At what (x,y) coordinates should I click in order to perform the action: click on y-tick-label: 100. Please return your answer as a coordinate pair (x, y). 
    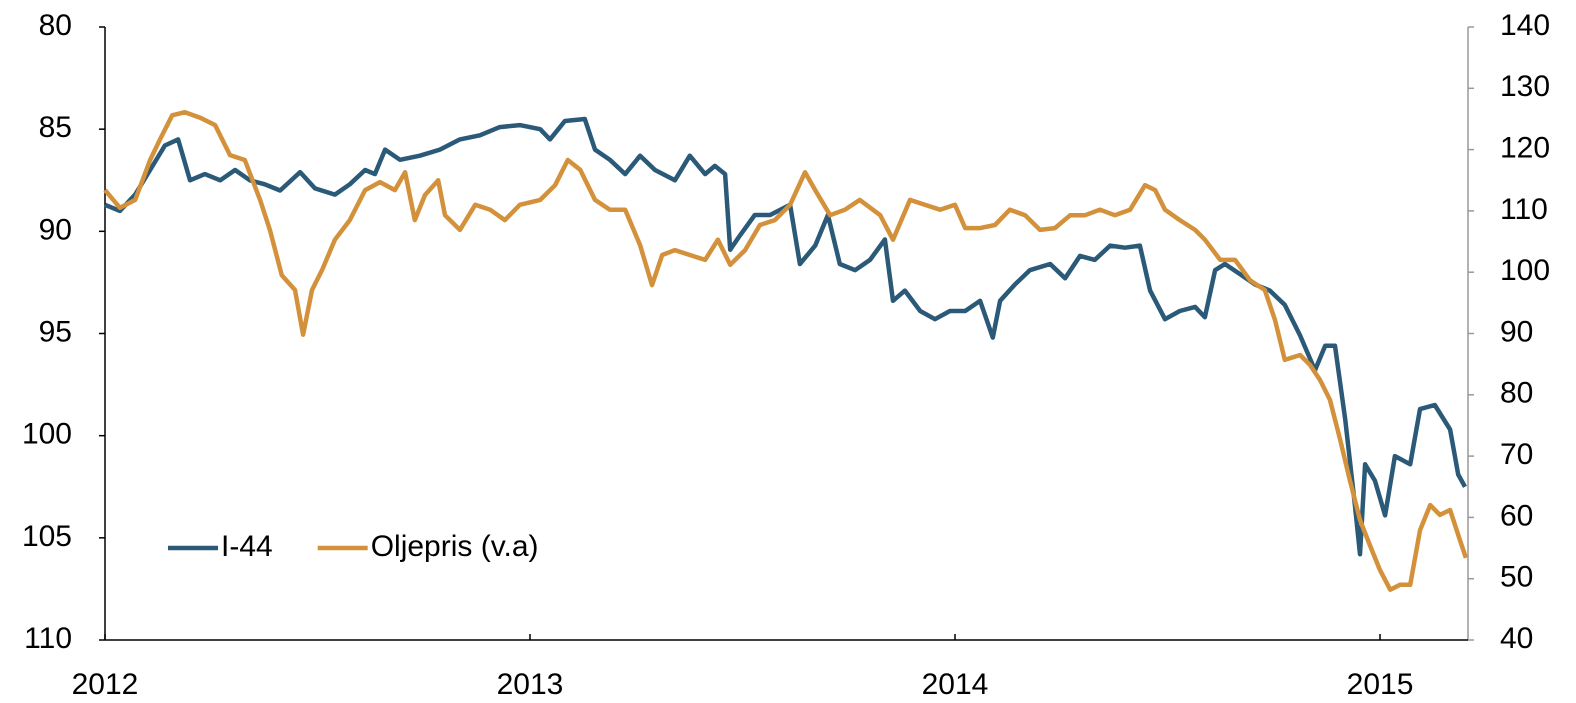
    Looking at the image, I should click on (47, 434).